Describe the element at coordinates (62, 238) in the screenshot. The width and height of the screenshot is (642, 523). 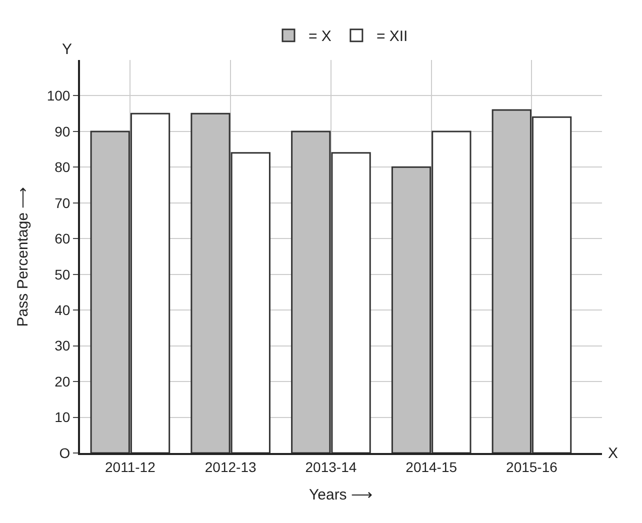
I see `y-tick-label: 60` at that location.